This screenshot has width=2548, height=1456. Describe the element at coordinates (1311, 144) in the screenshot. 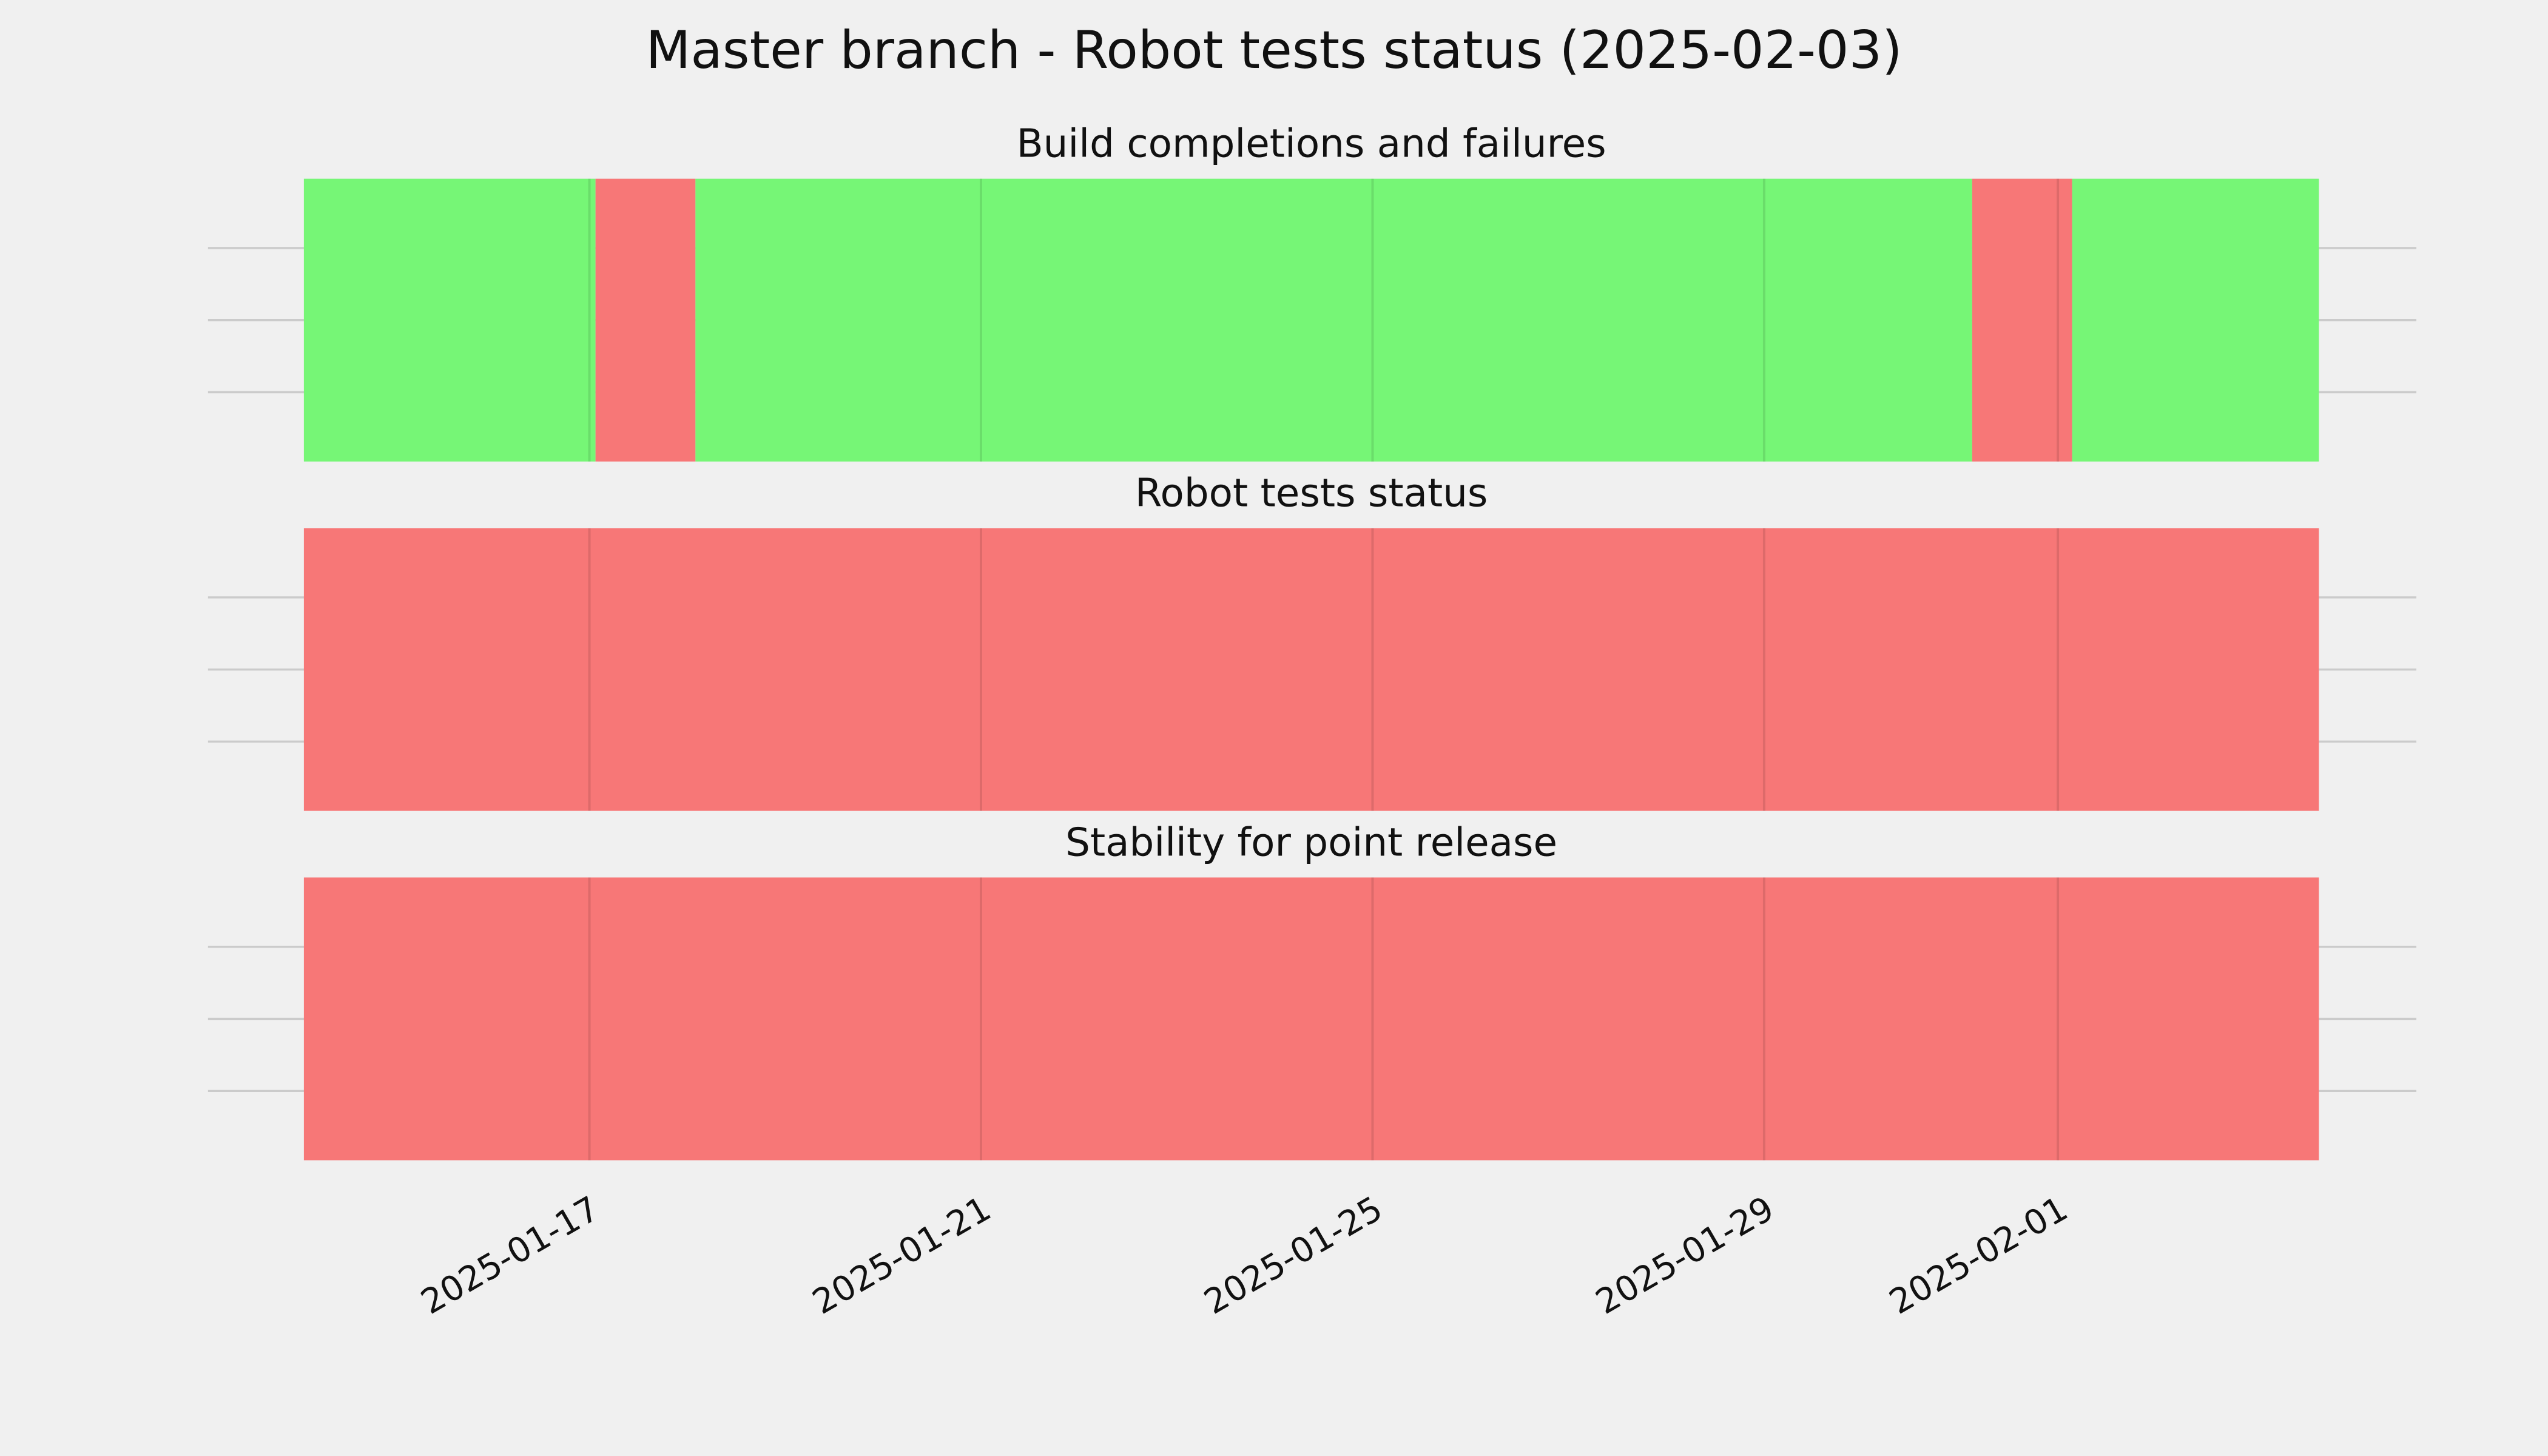

I see `panel-title: Build completions and failures` at that location.